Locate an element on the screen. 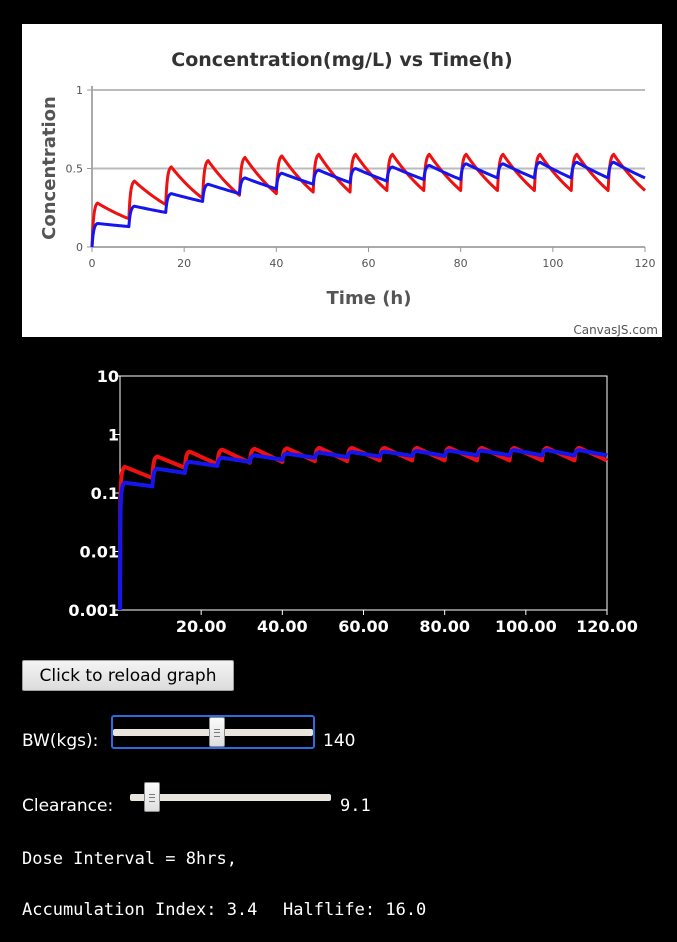 The image size is (677, 942). series-blue-line is located at coordinates (368, 204).